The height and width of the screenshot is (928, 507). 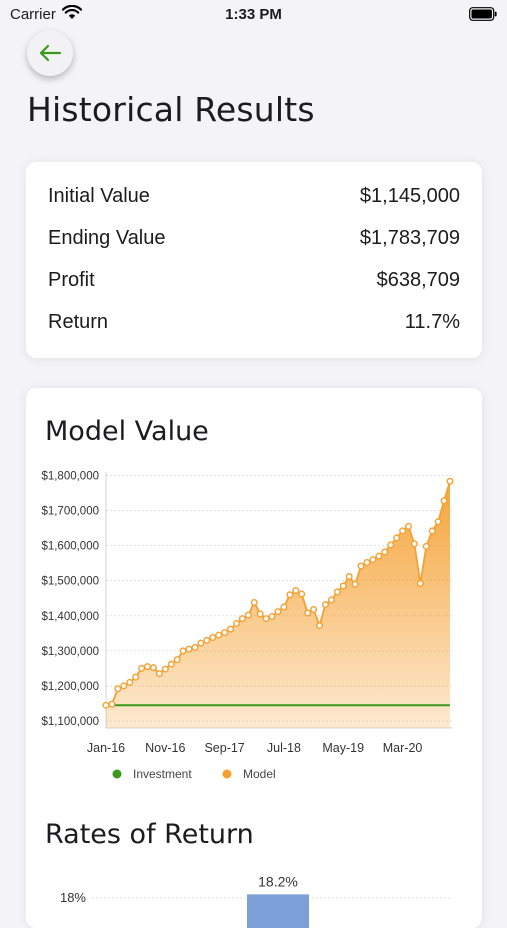 I want to click on arrow-left-icon, so click(x=50, y=53).